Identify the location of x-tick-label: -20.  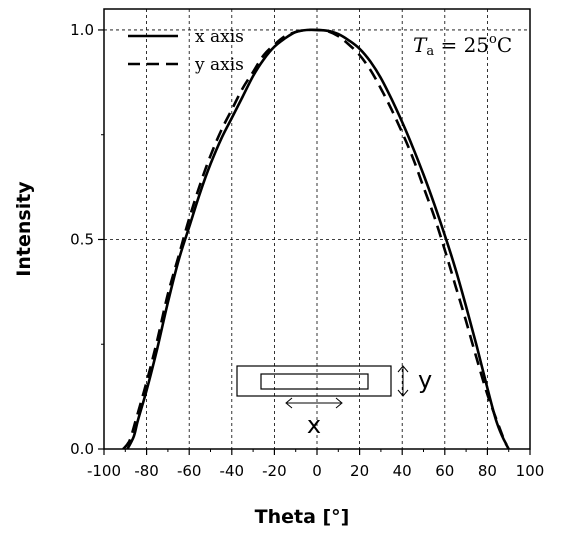
(274, 471).